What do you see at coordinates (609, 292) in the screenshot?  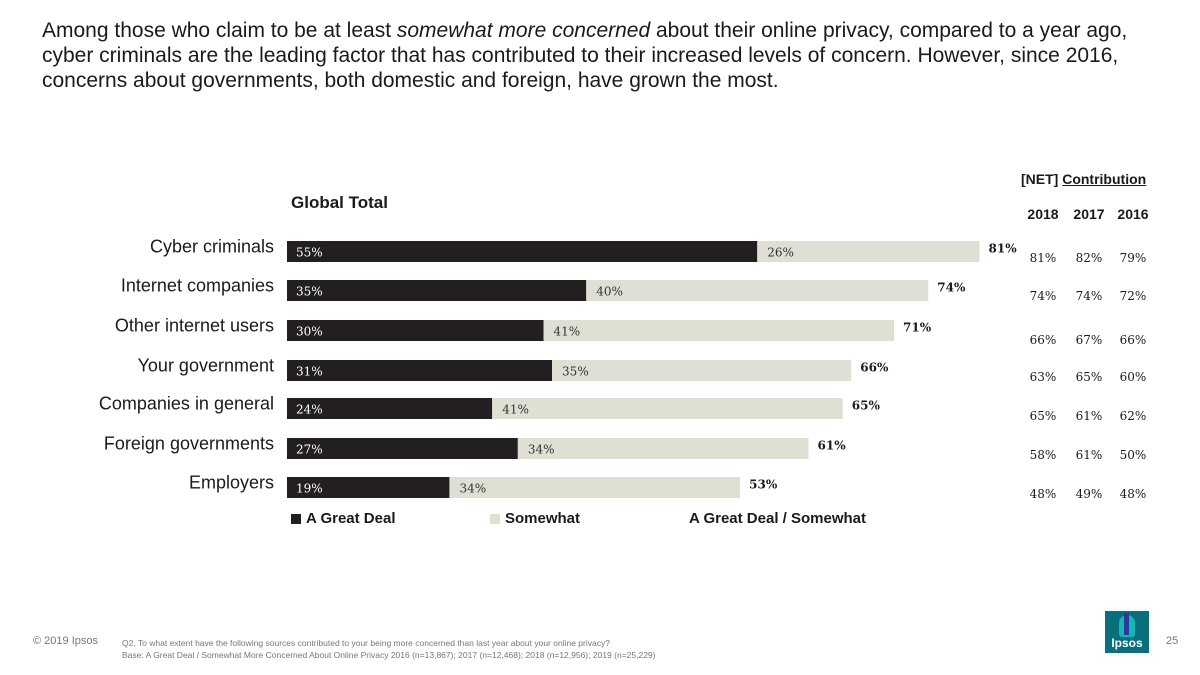 I see `data-label-somewhat: 40%` at bounding box center [609, 292].